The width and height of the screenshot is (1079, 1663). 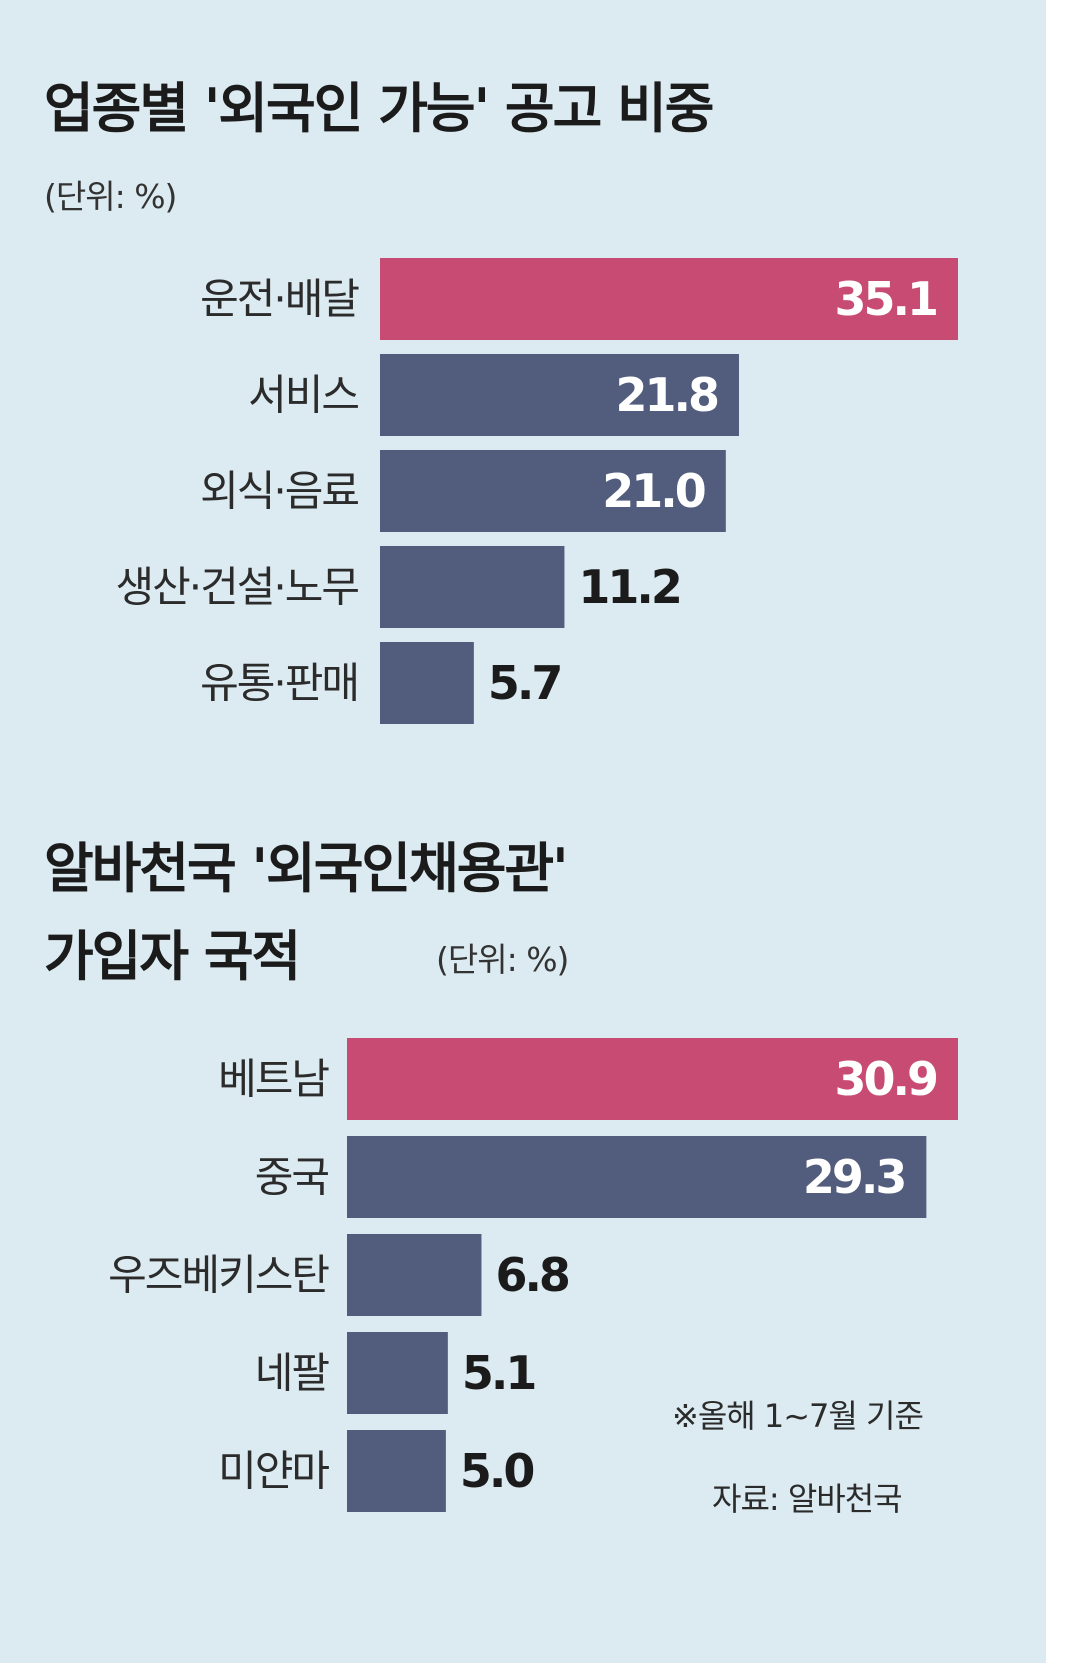 What do you see at coordinates (306, 868) in the screenshot?
I see `chart2-title-line1: 알바천국 '외국인채용관'` at bounding box center [306, 868].